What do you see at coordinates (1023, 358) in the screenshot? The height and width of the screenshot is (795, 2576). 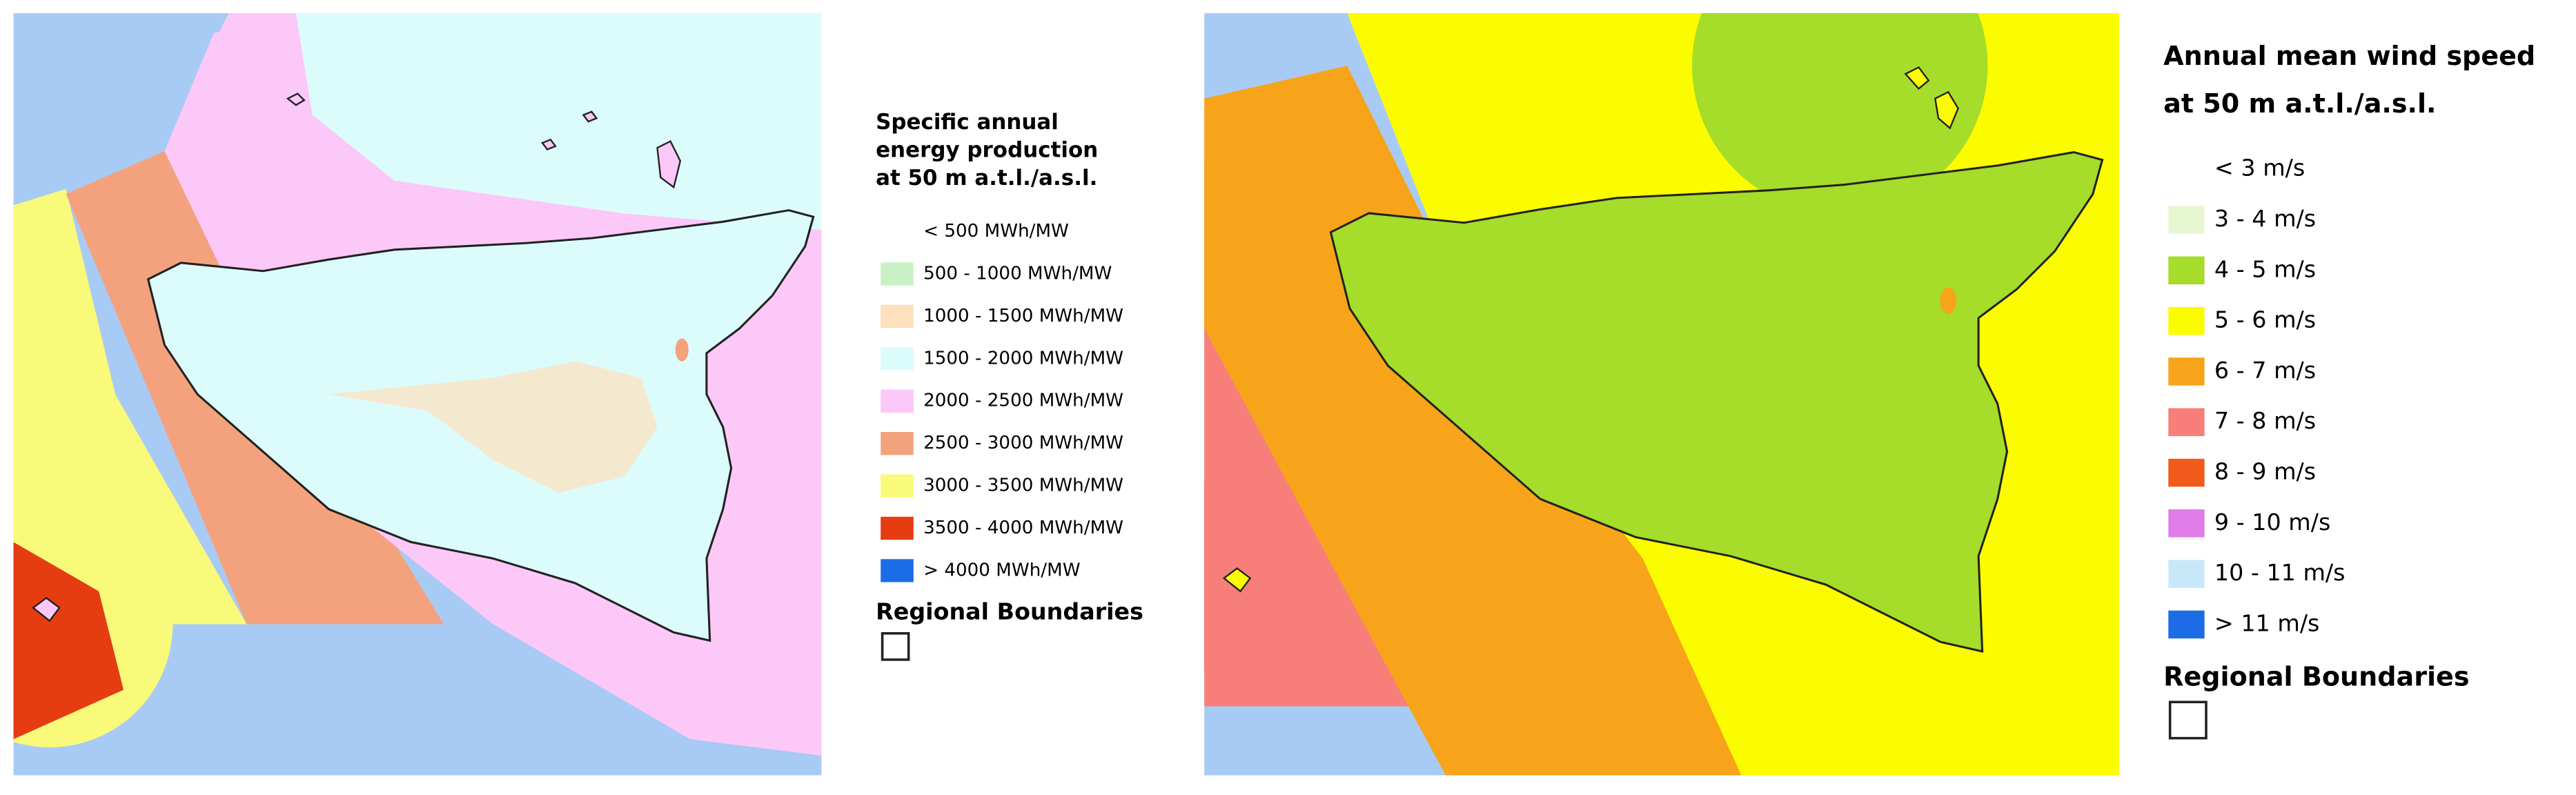 I see `legend-label: 1500 - 2000 MWh/MW` at bounding box center [1023, 358].